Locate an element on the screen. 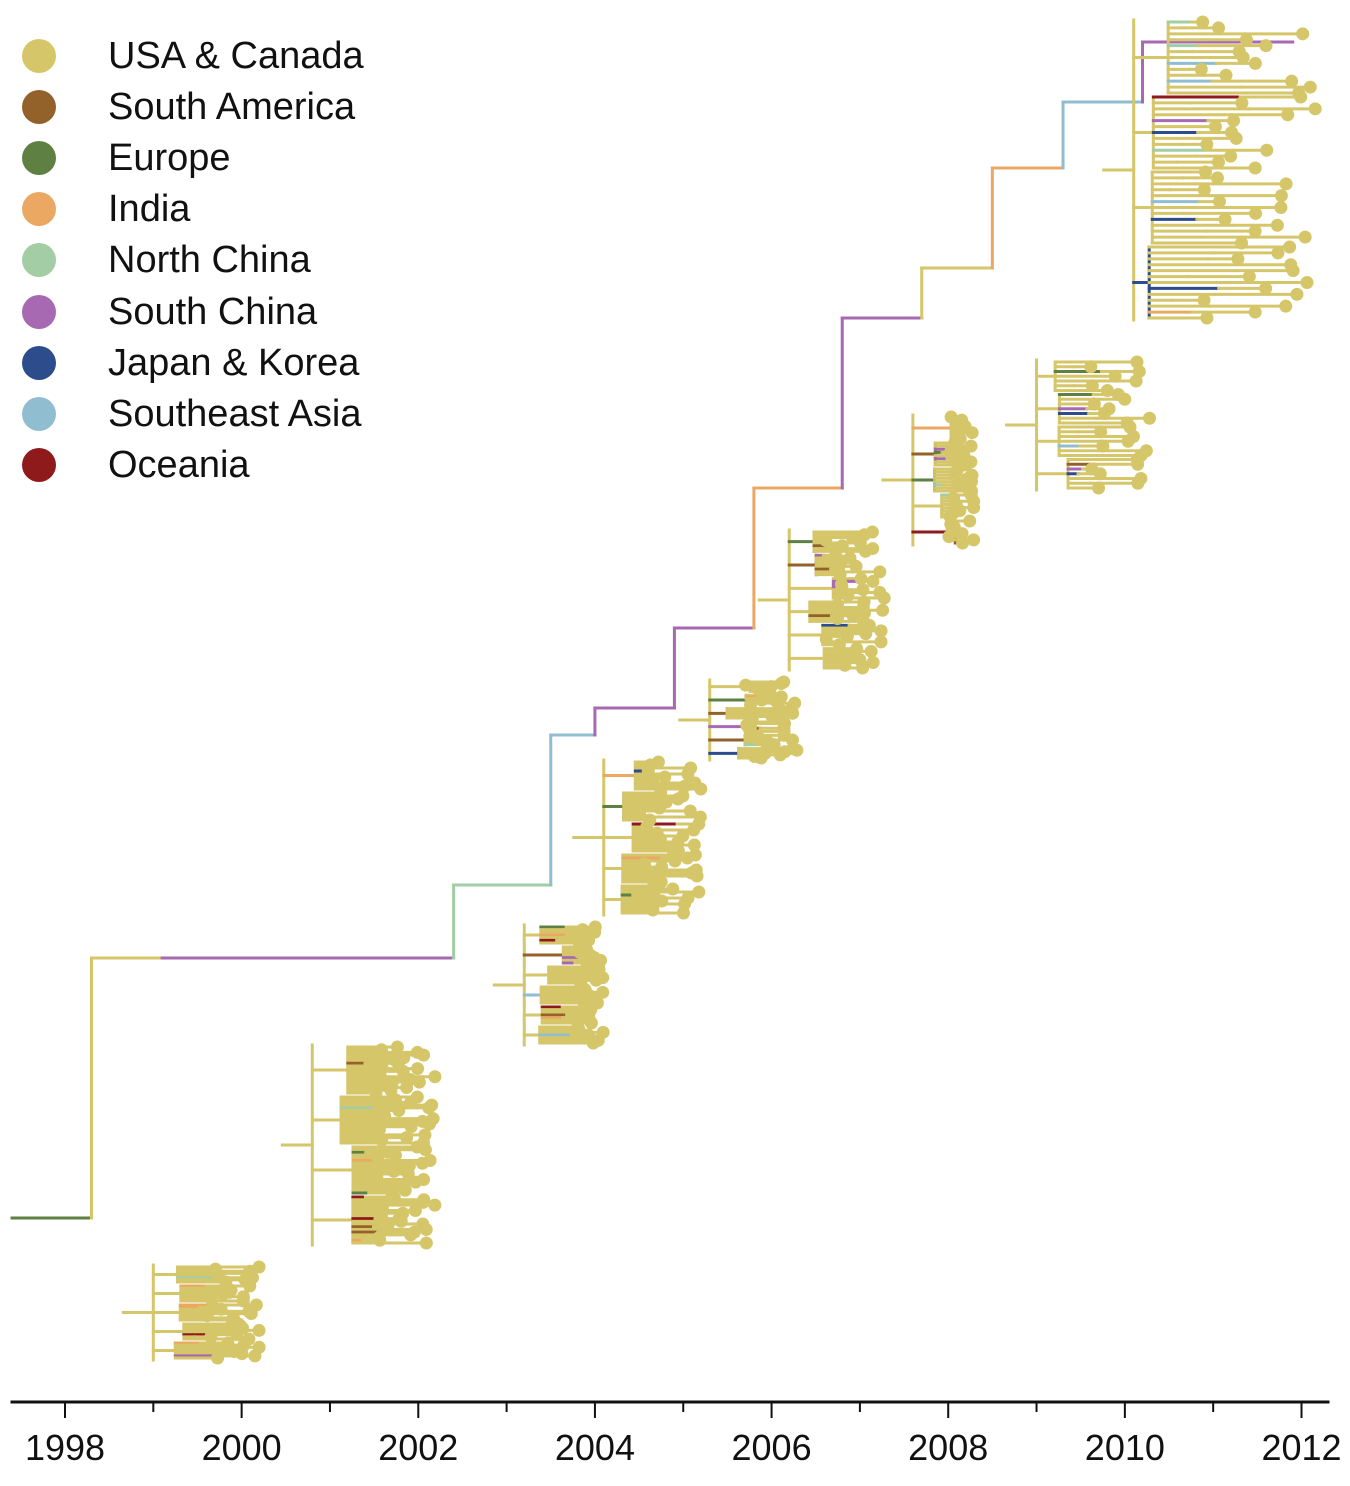 This screenshot has width=1350, height=1486. legend-item: USA & Canada is located at coordinates (193, 55).